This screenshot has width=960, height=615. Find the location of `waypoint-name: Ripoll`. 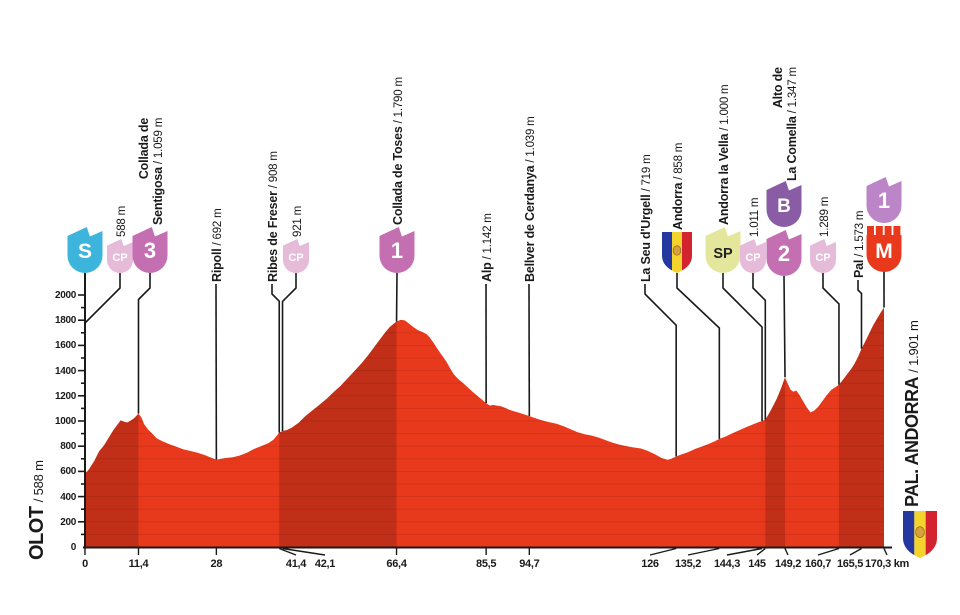

waypoint-name: Ripoll is located at coordinates (216, 265).